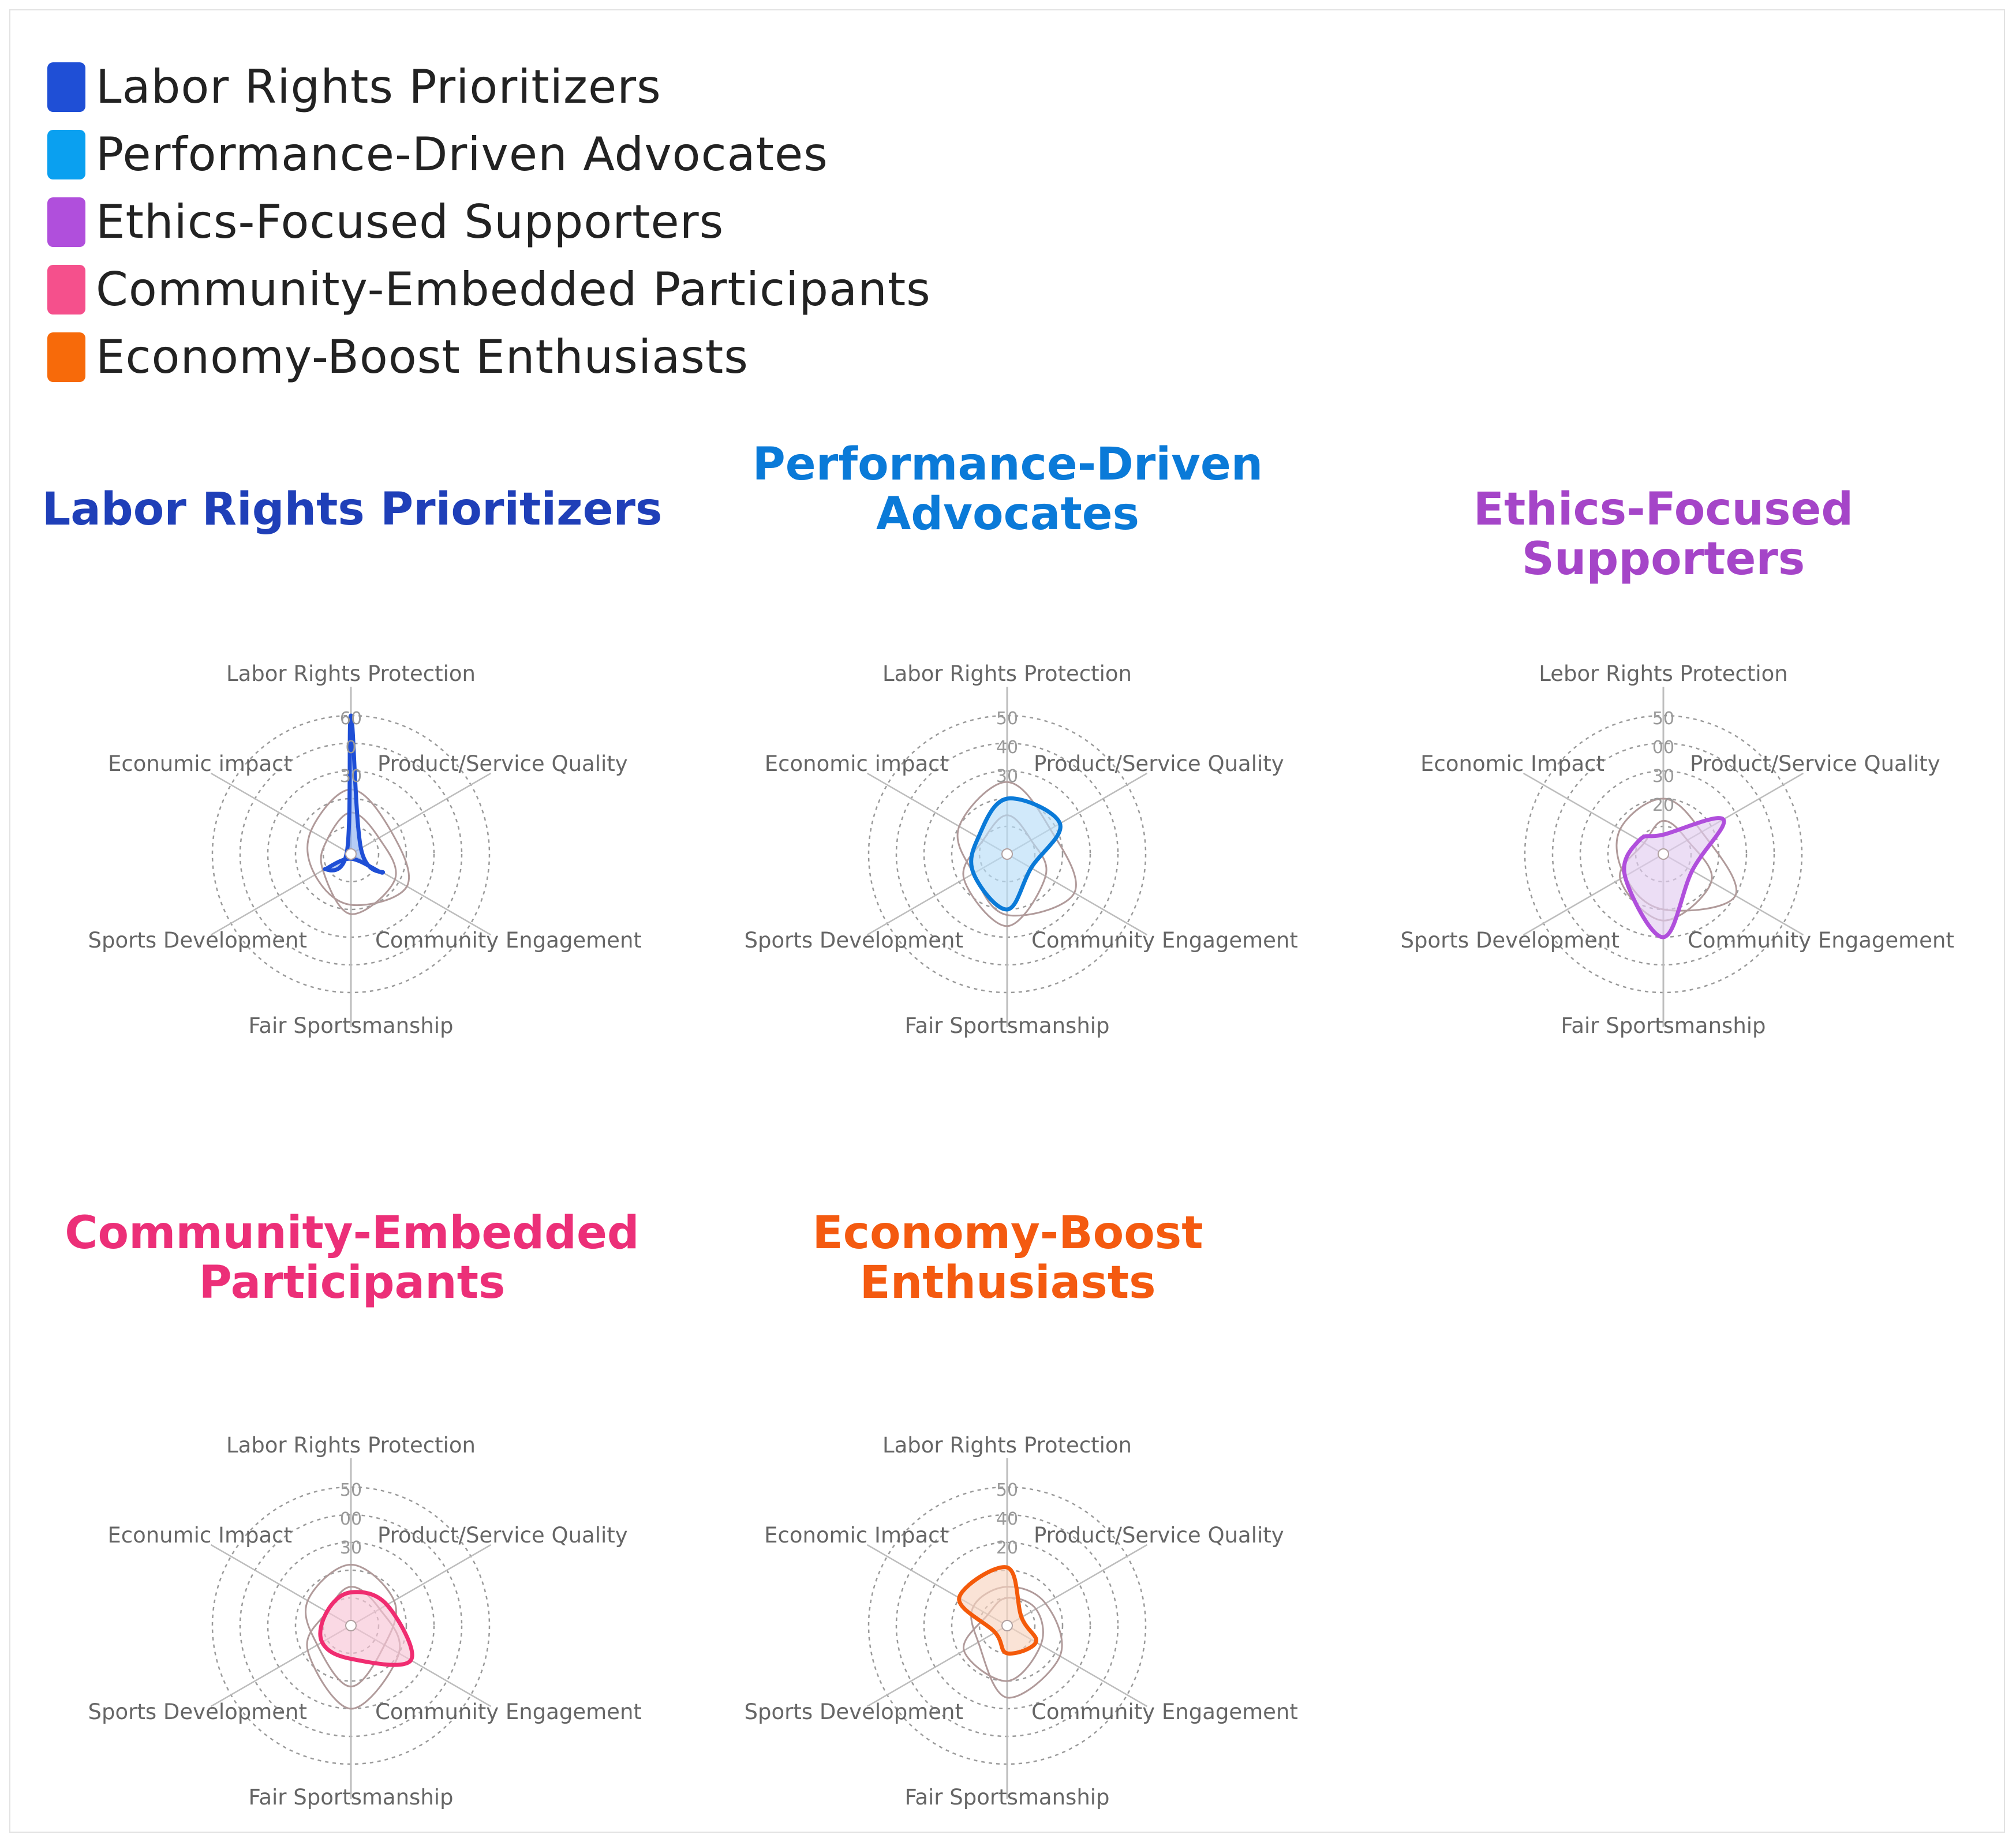 This screenshot has height=1842, width=2016. I want to click on chart-title-economy-boost: Economy-Boost Enthusiasts, so click(1007, 1258).